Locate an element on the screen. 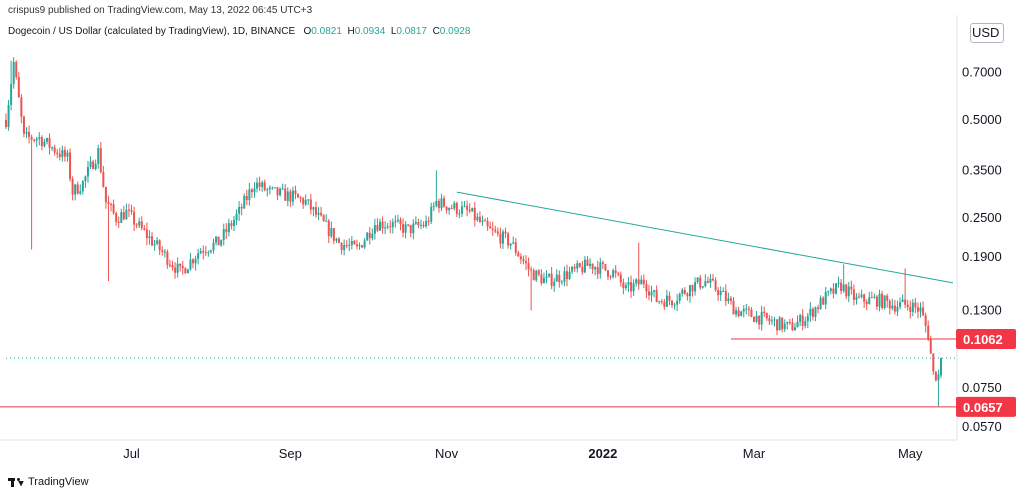 Image resolution: width=1024 pixels, height=495 pixels. brand-name: TradingView is located at coordinates (58, 482).